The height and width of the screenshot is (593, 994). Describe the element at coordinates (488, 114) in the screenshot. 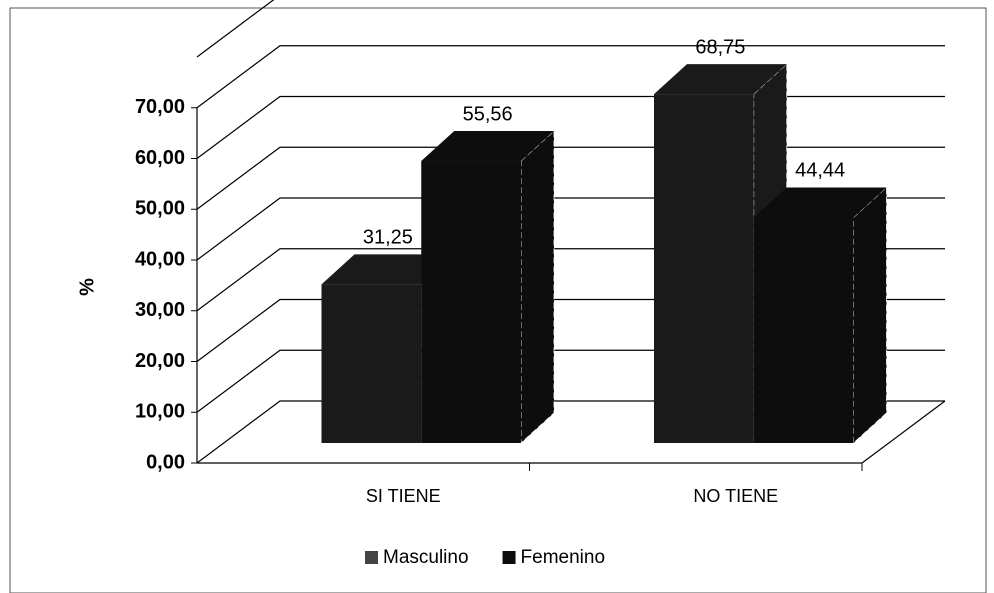

I see `data-label: 55,56` at that location.